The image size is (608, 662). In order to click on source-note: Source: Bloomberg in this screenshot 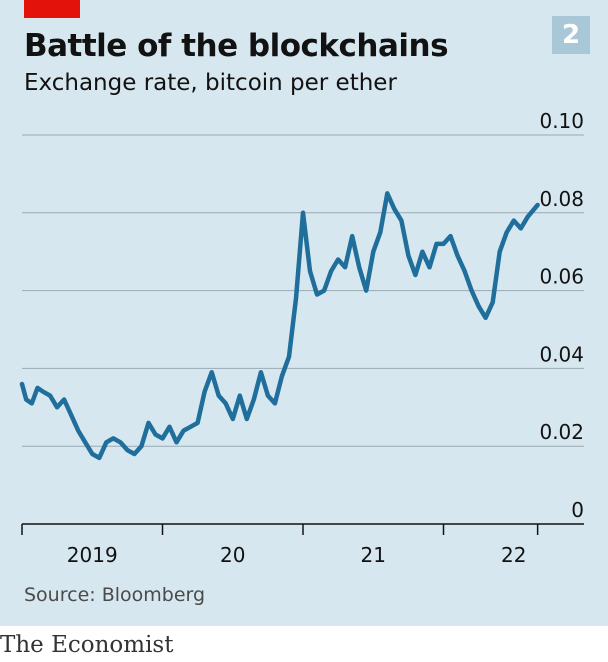, I will do `click(115, 595)`.